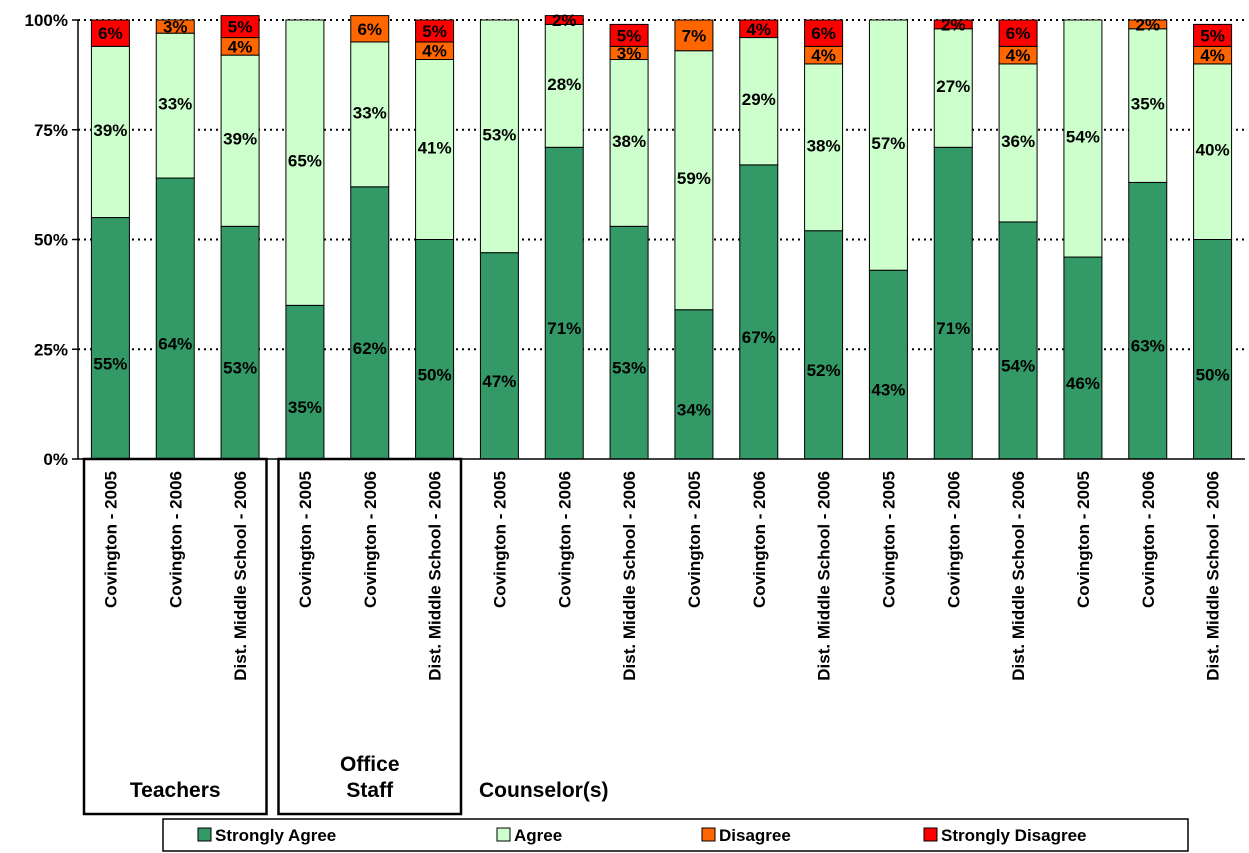 The height and width of the screenshot is (853, 1249). Describe the element at coordinates (824, 370) in the screenshot. I see `data-label: 52%` at that location.